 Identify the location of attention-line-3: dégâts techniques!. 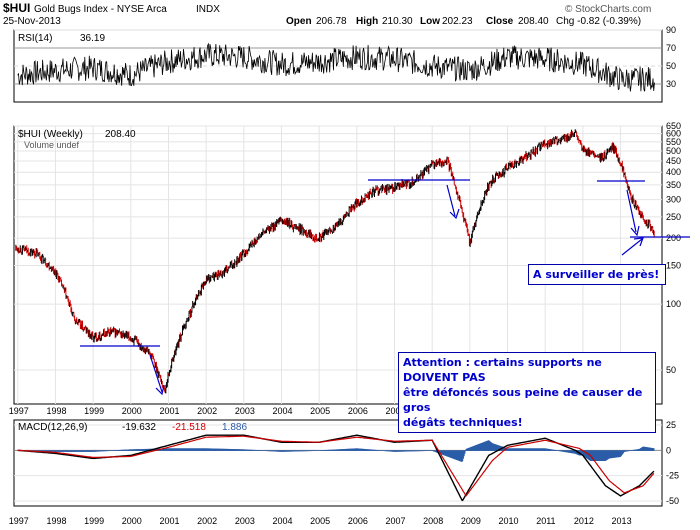
(463, 422).